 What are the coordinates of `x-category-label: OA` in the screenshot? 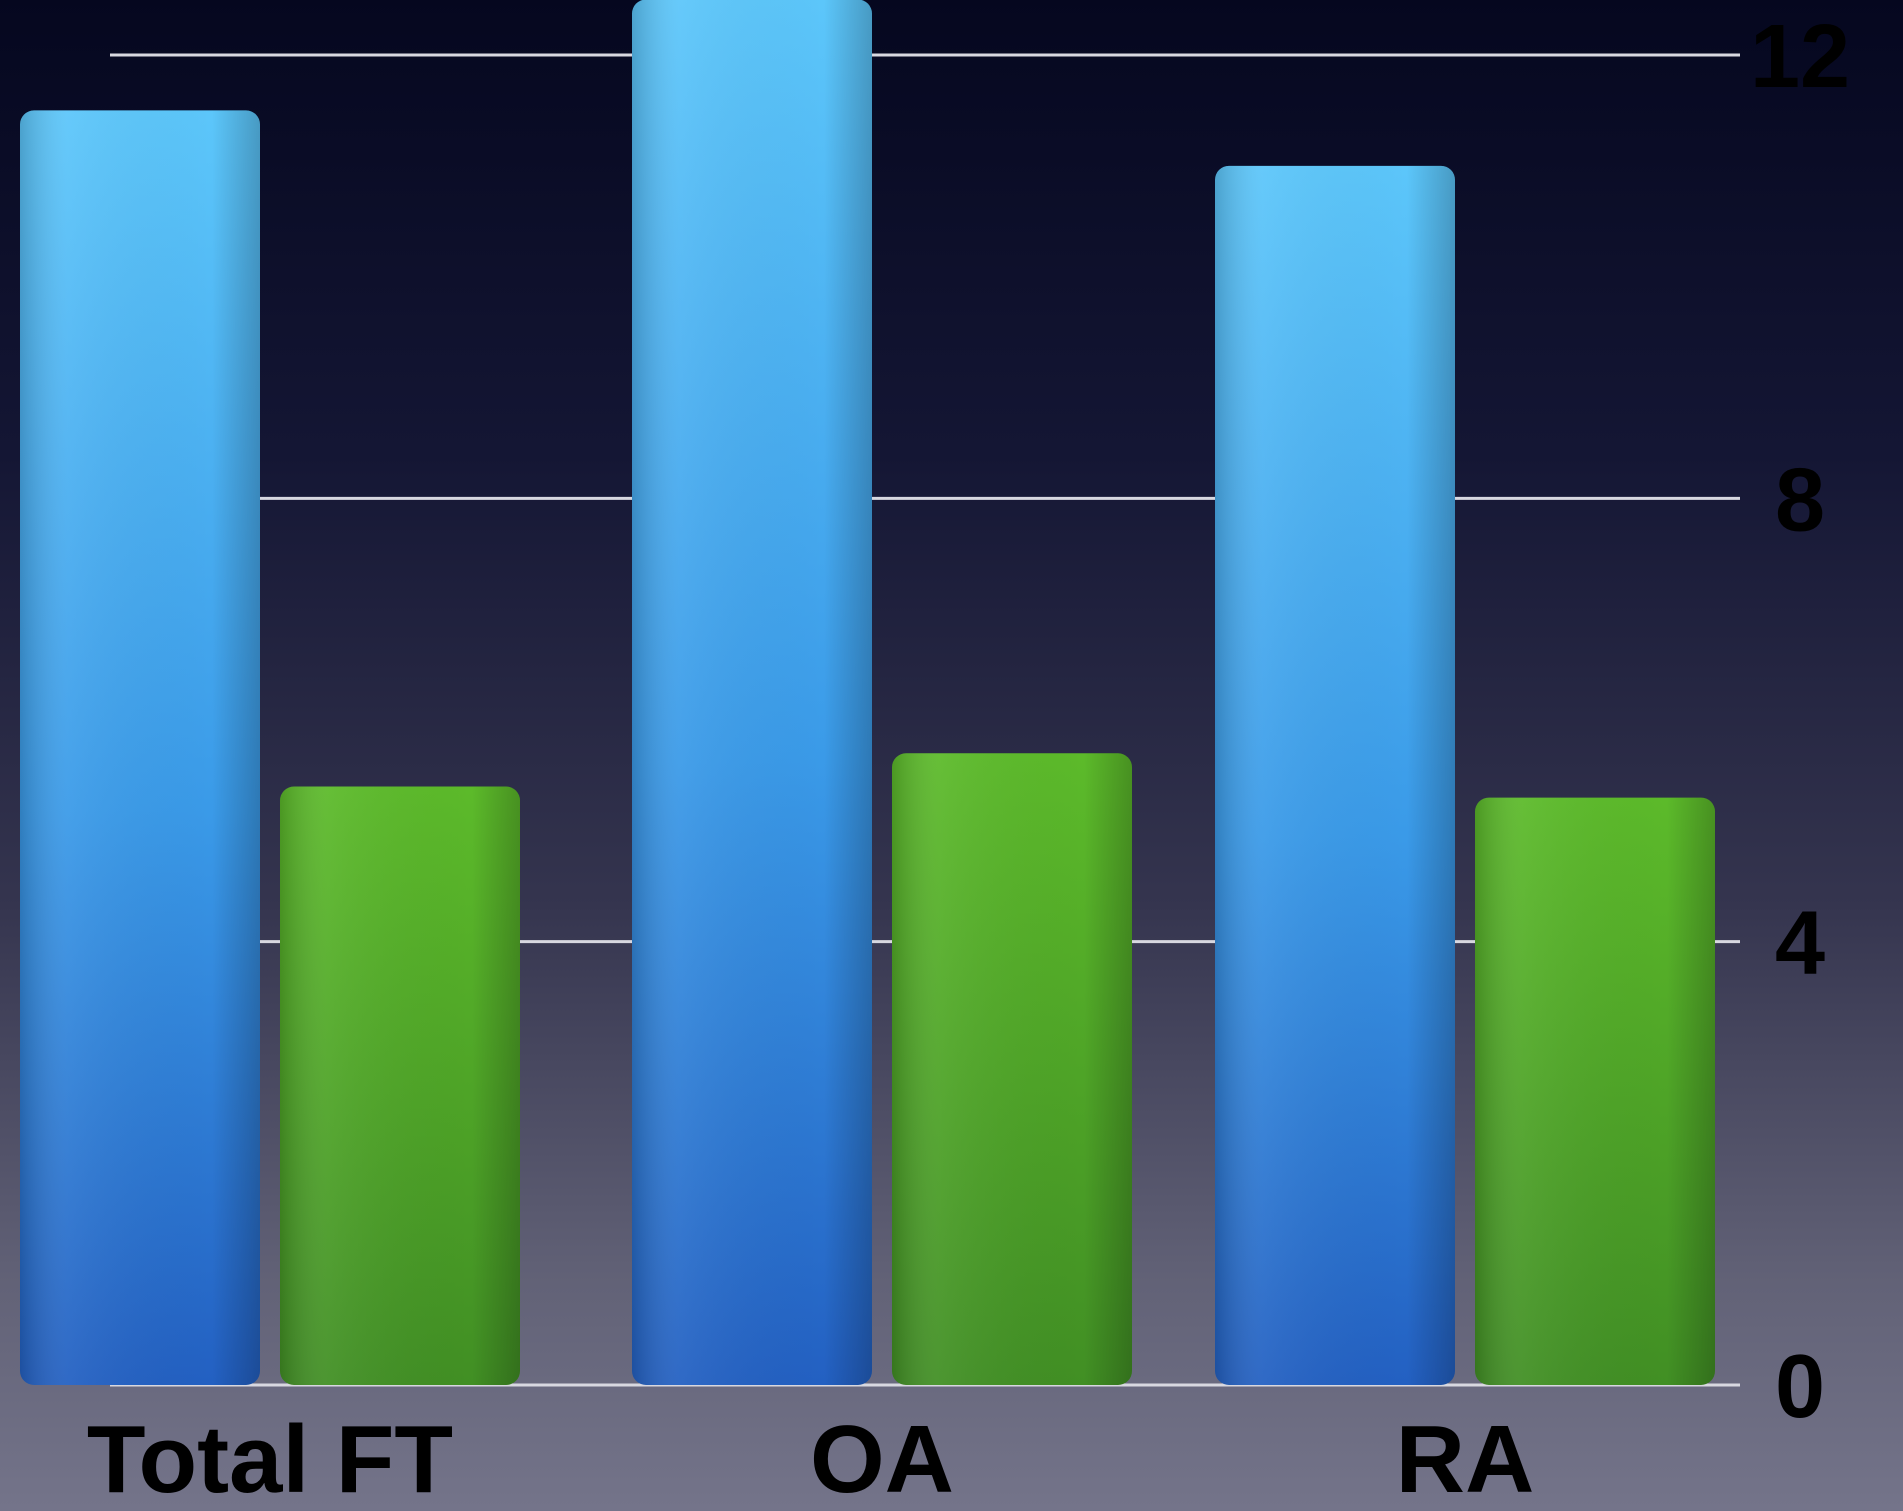 It's located at (882, 1458).